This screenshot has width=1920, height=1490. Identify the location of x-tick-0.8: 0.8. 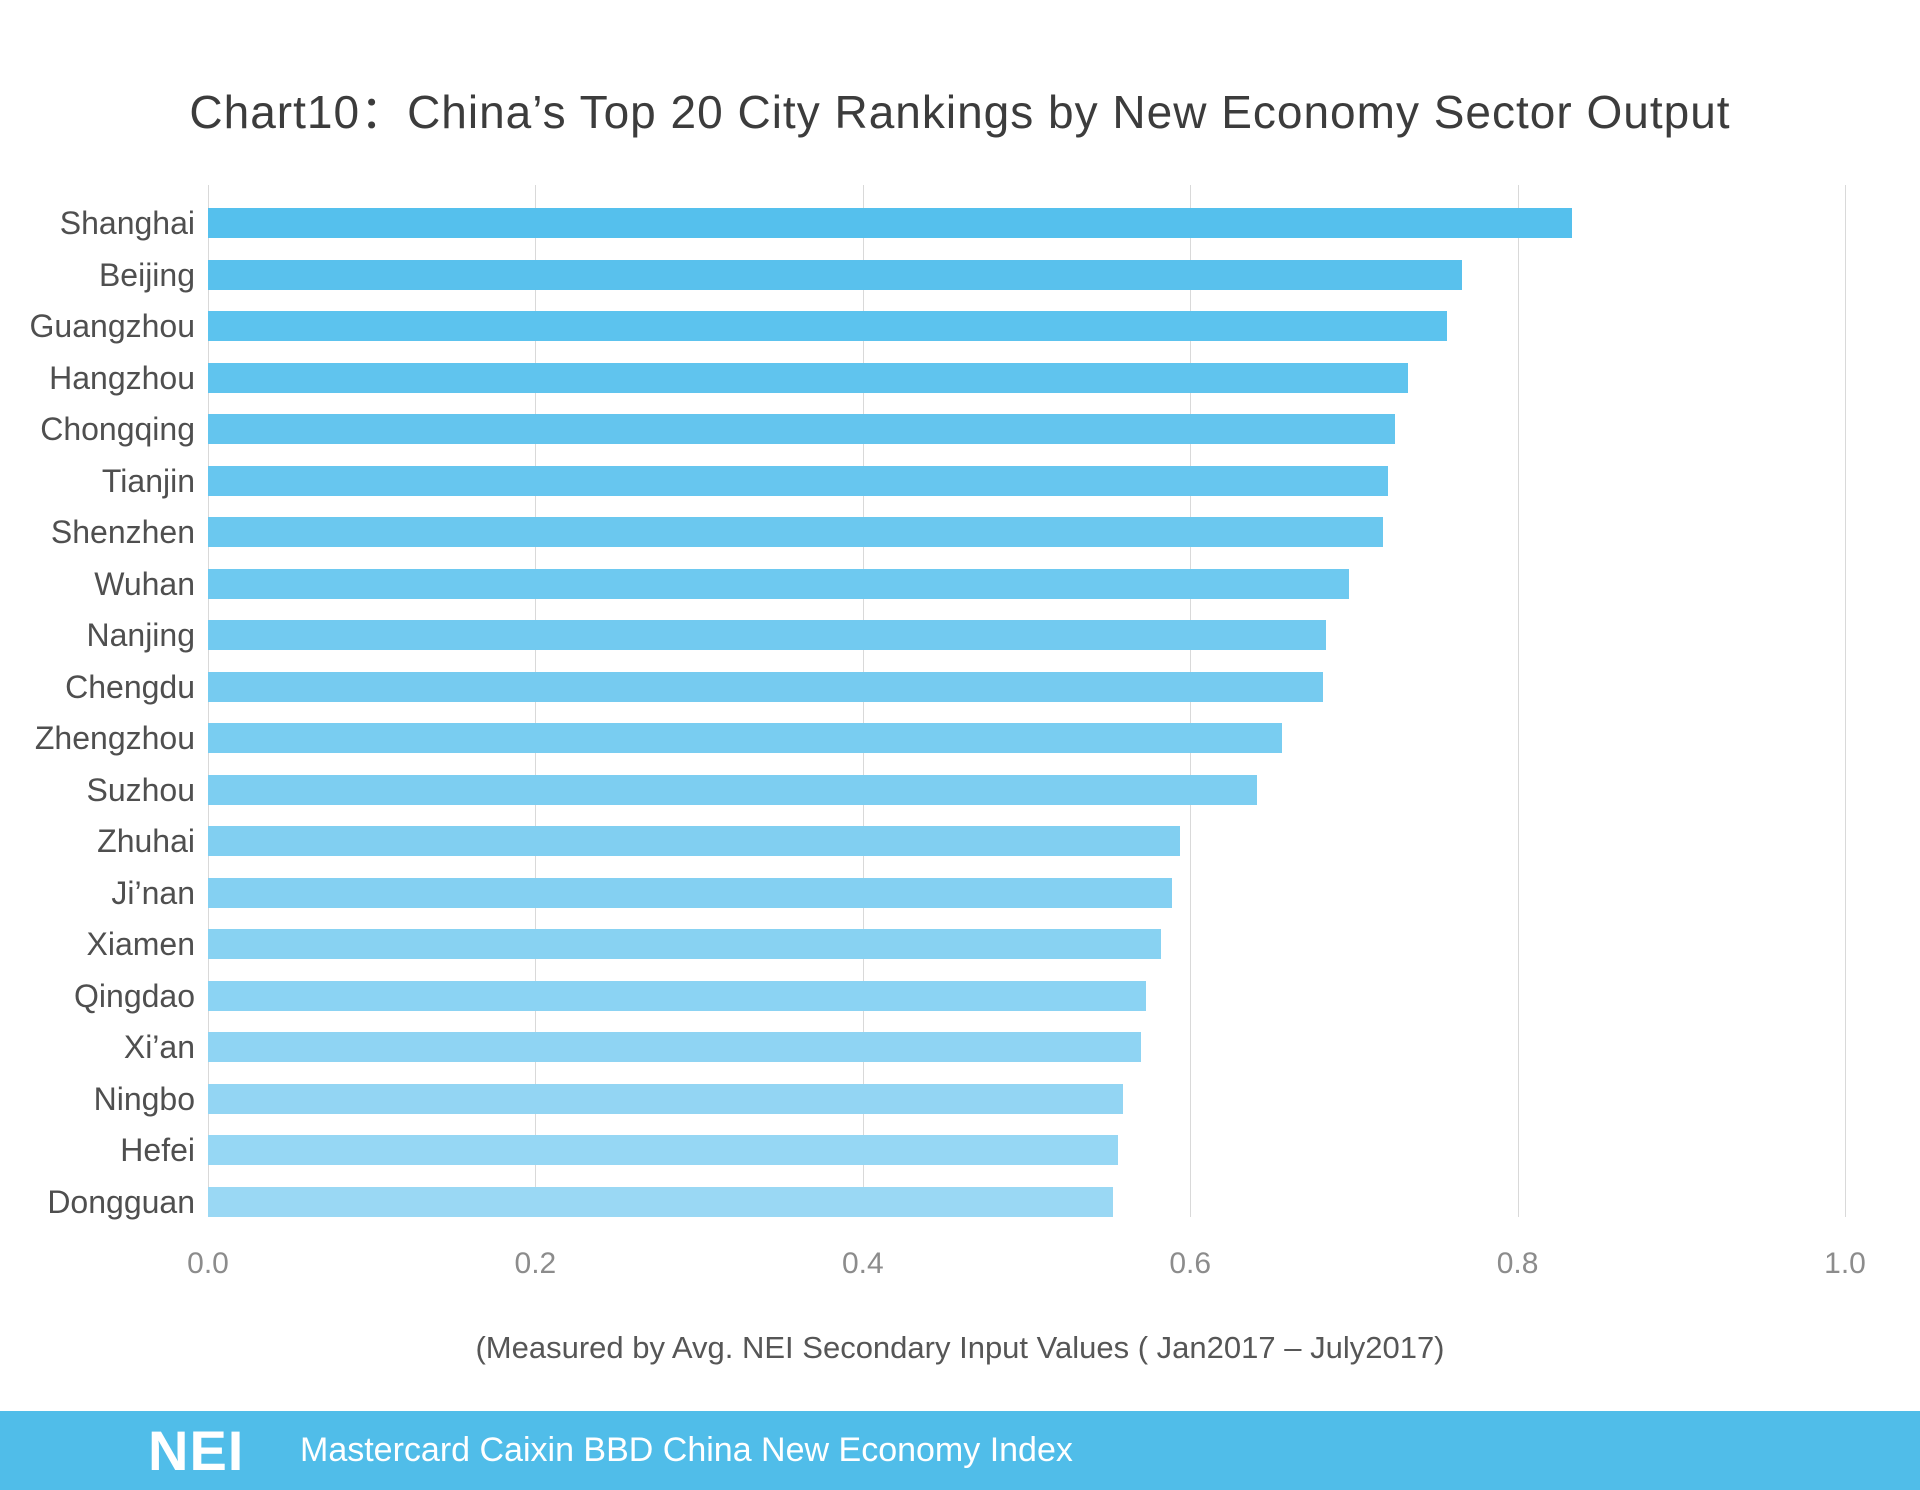
(1517, 1263).